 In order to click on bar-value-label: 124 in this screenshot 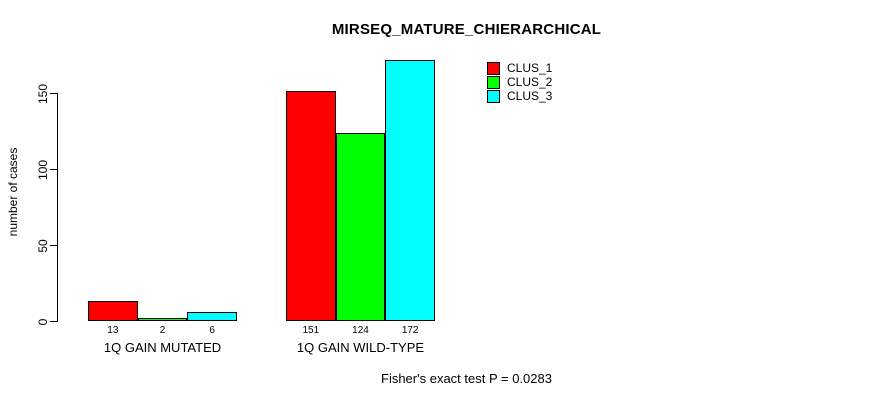, I will do `click(360, 330)`.